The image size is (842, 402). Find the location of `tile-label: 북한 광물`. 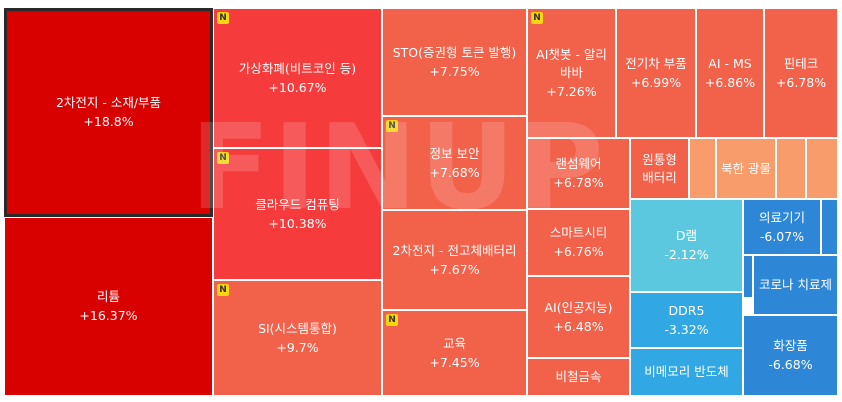

tile-label: 북한 광물 is located at coordinates (746, 168).